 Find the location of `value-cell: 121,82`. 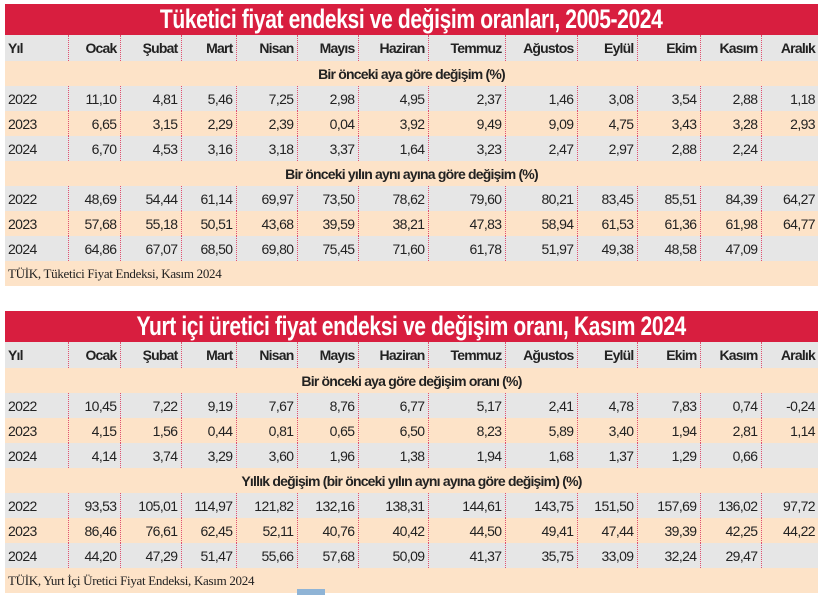

value-cell: 121,82 is located at coordinates (266, 505).